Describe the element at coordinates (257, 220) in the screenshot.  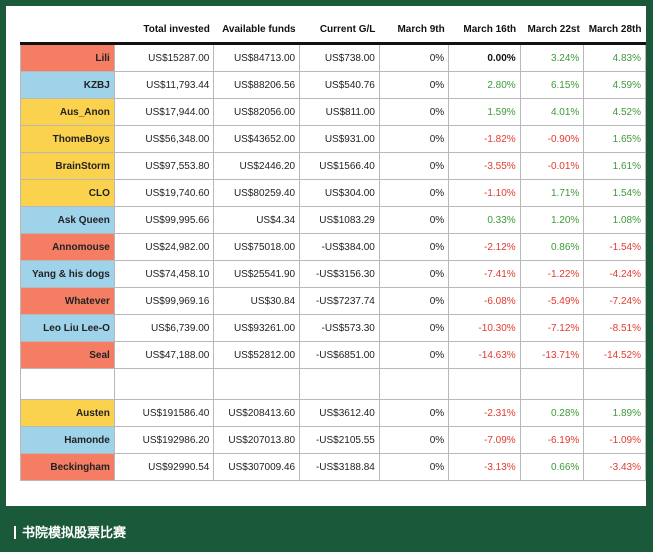
I see `available-funds-cell: US$4.34` at that location.